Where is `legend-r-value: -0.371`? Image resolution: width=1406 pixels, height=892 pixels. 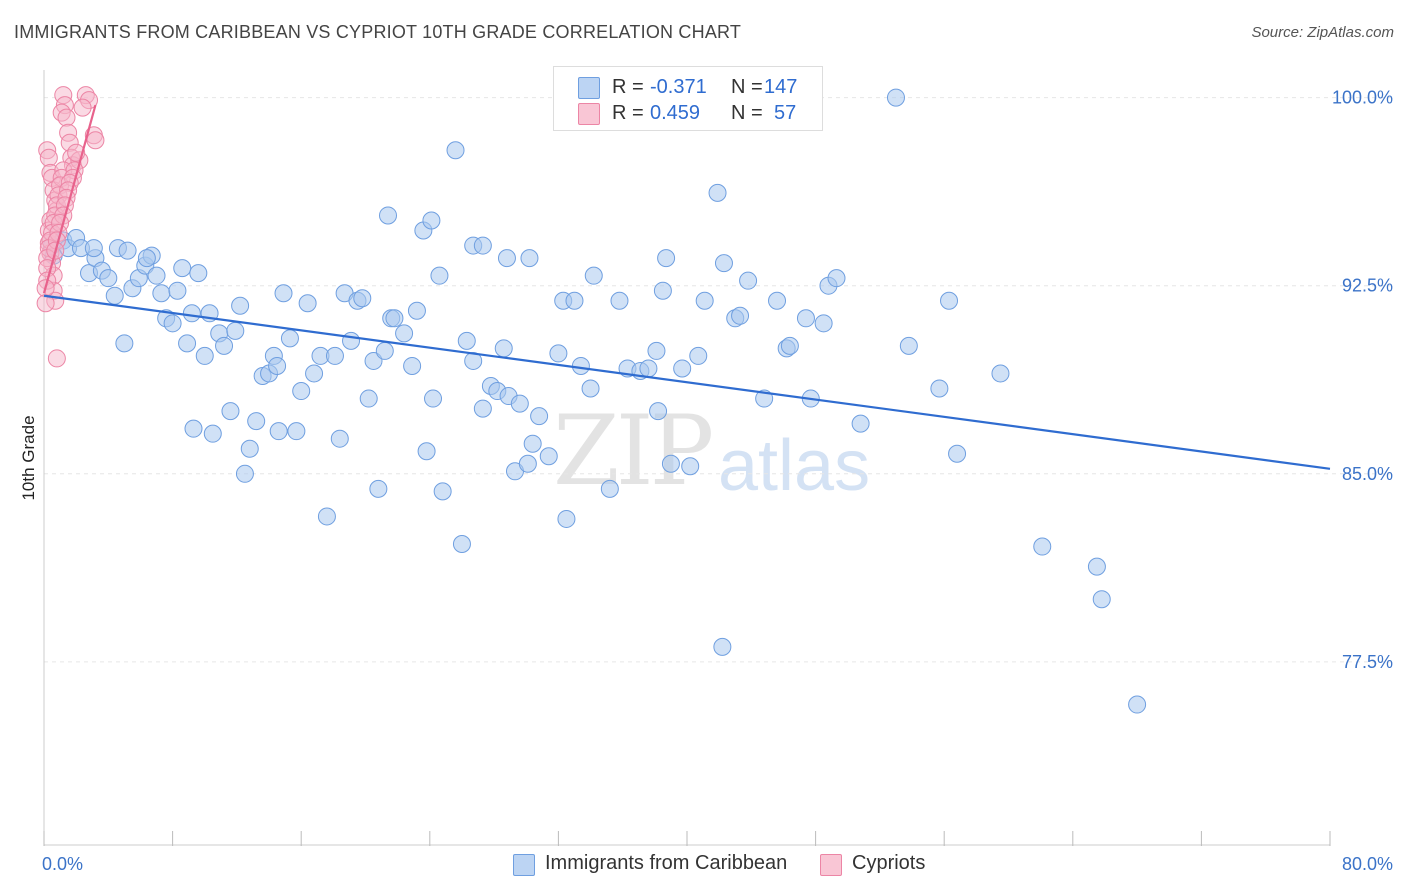 legend-r-value: -0.371 is located at coordinates (678, 87).